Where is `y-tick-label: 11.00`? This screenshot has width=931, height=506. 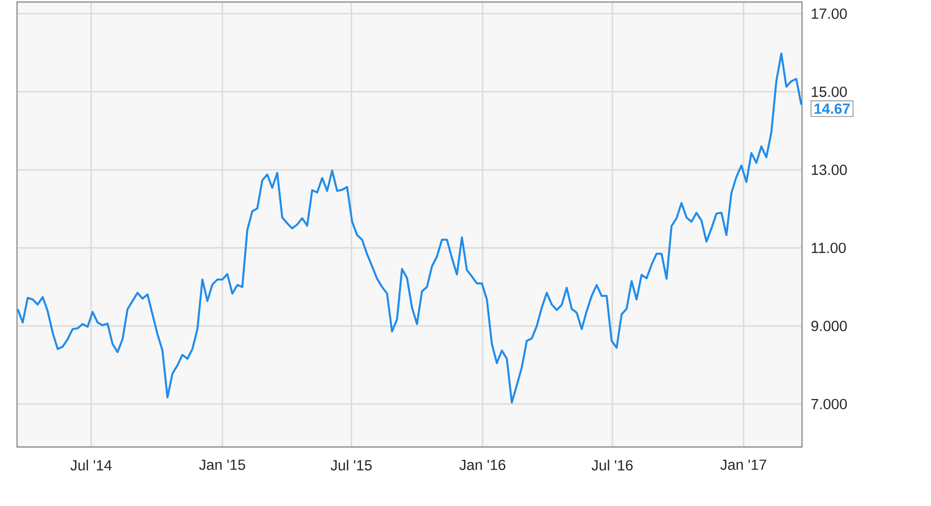 y-tick-label: 11.00 is located at coordinates (829, 248).